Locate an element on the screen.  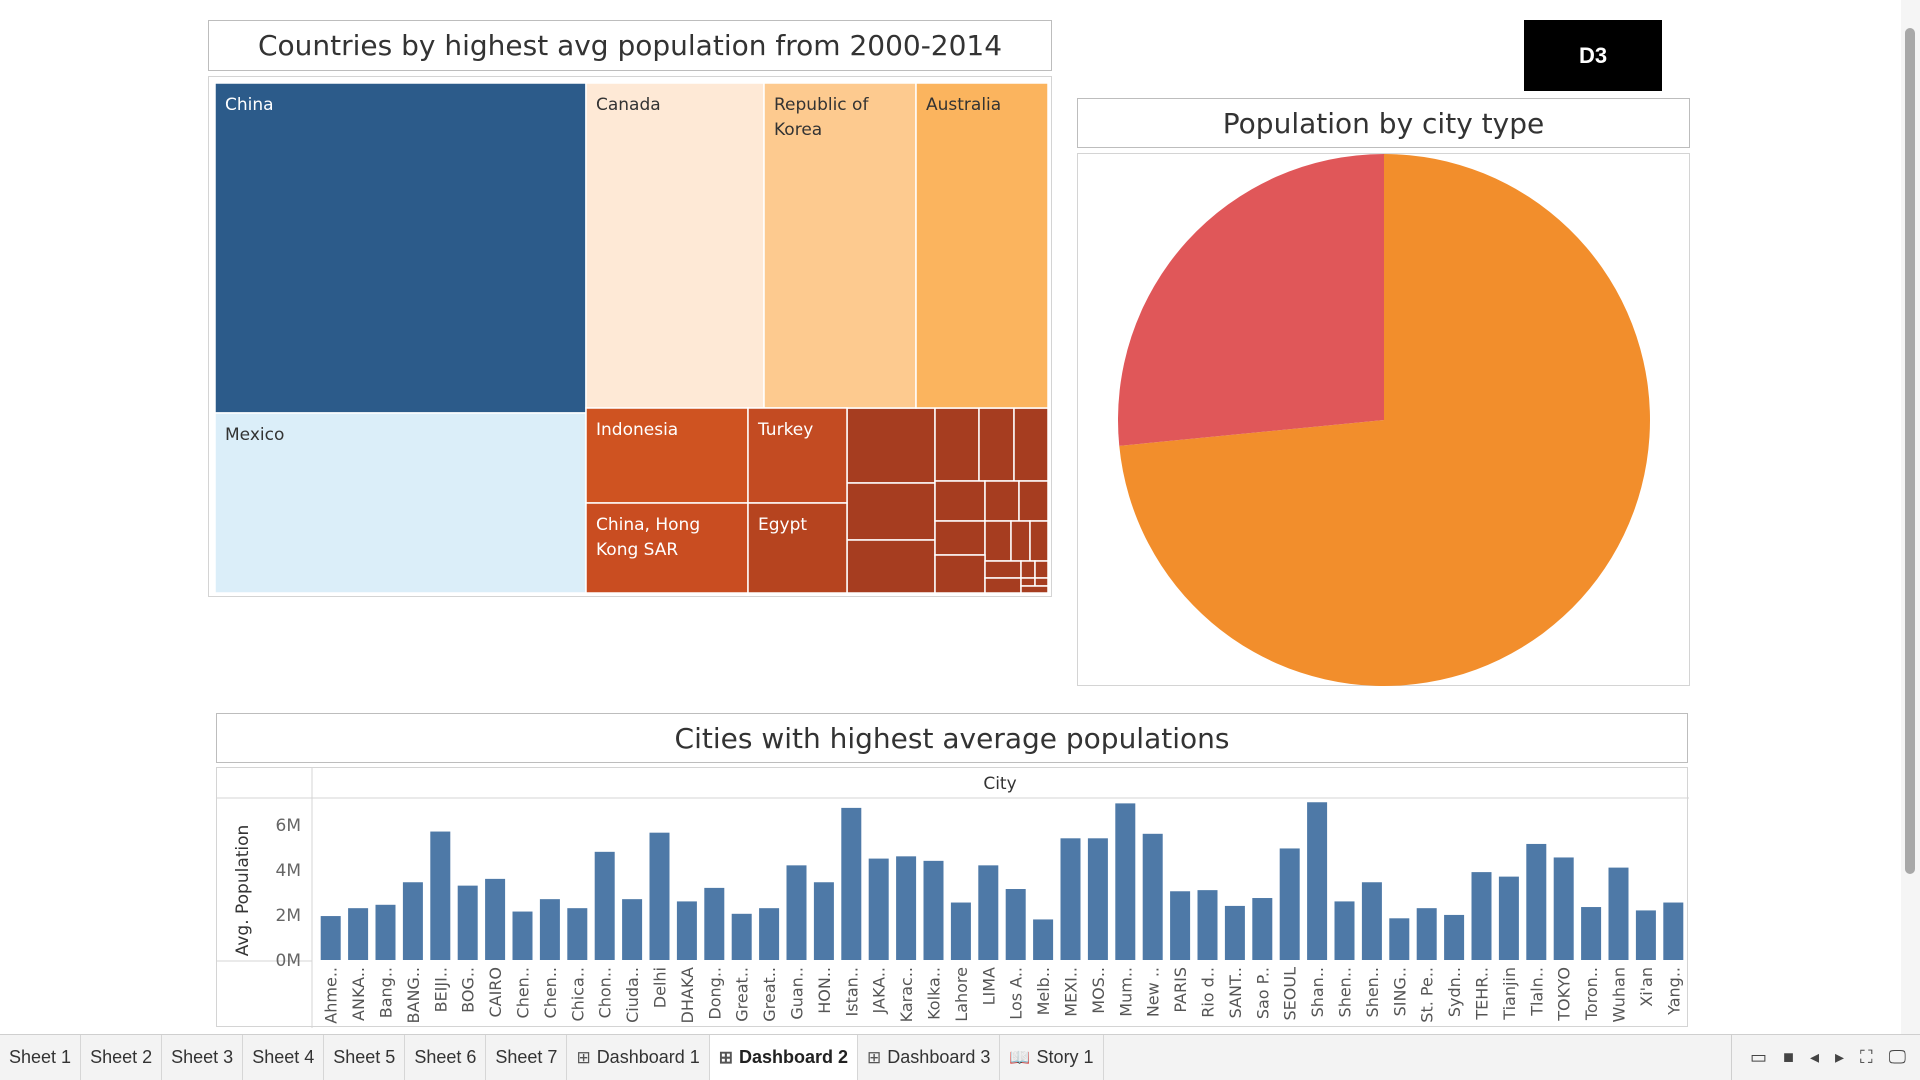
previous-tab-icon: ◂ is located at coordinates (1814, 1057).